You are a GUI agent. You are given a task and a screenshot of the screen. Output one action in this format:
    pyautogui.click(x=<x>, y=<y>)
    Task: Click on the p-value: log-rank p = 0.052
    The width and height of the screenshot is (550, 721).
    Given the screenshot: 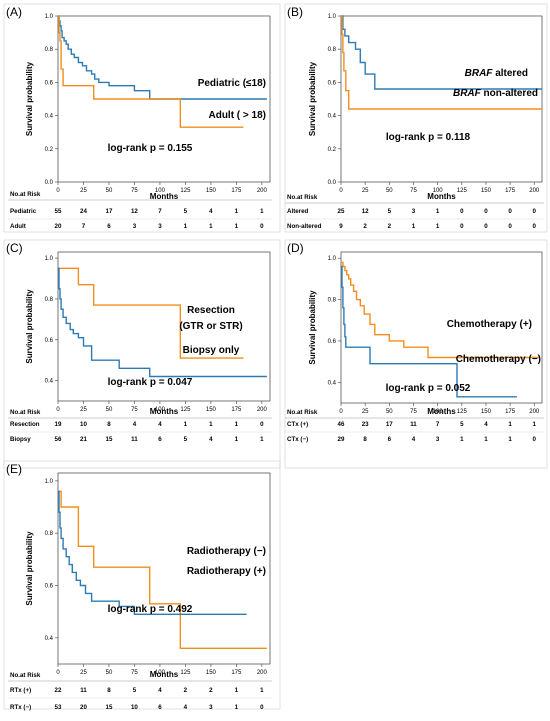 What is the action you would take?
    pyautogui.click(x=428, y=388)
    